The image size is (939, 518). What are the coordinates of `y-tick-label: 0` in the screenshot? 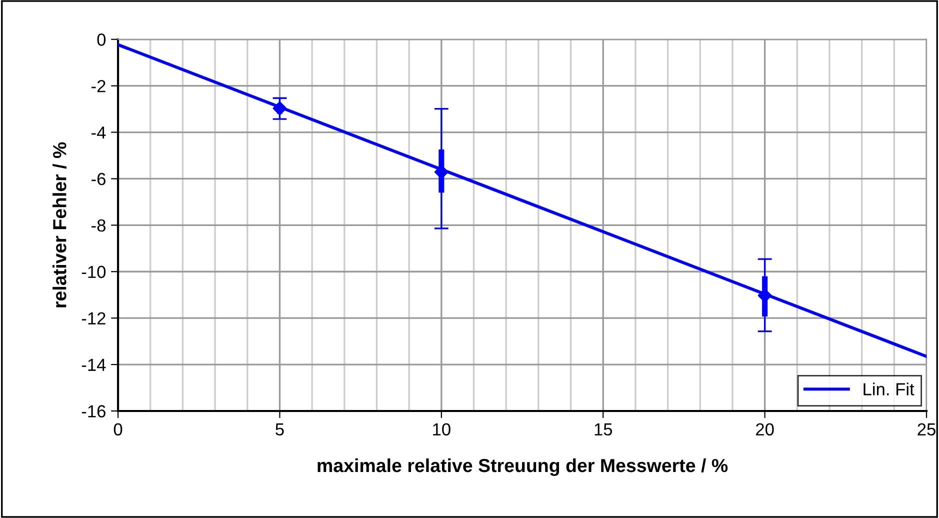 It's located at (101, 40).